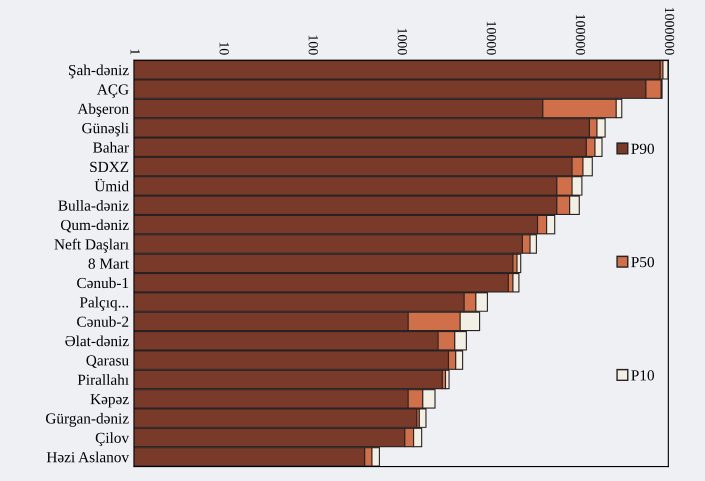 Image resolution: width=705 pixels, height=481 pixels. I want to click on y-tick-label: Ümid, so click(111, 185).